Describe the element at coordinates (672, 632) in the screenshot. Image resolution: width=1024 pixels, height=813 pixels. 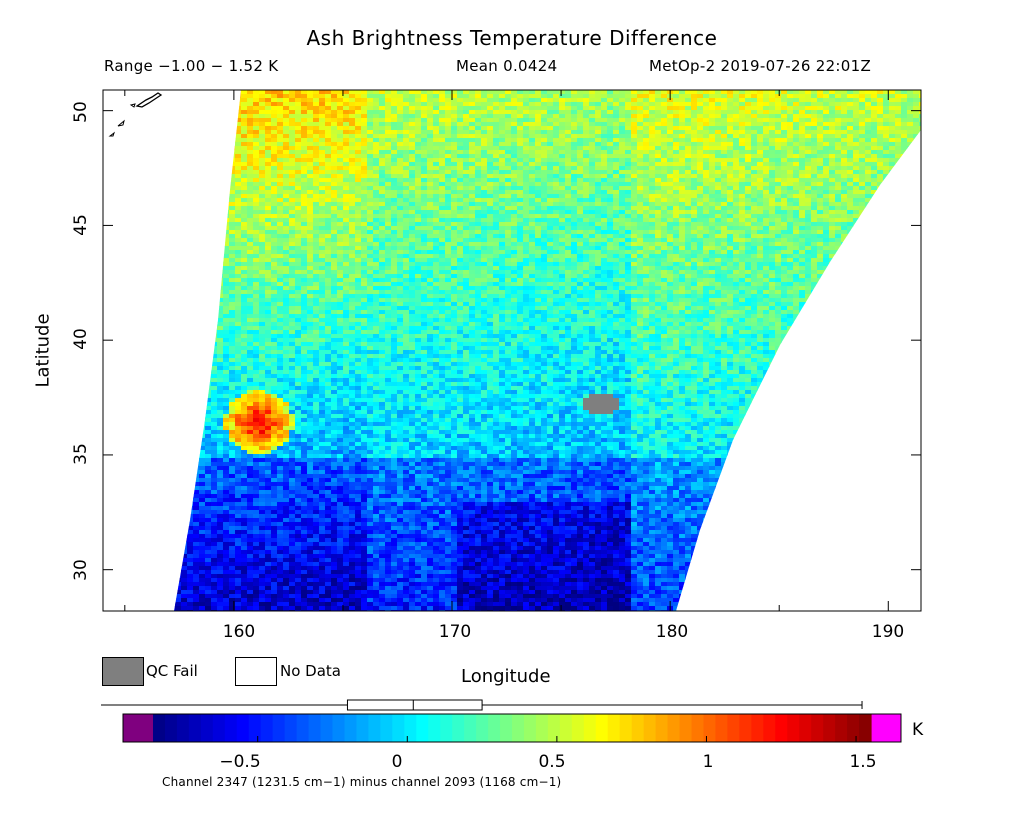
I see `x-tick-180: 180` at that location.